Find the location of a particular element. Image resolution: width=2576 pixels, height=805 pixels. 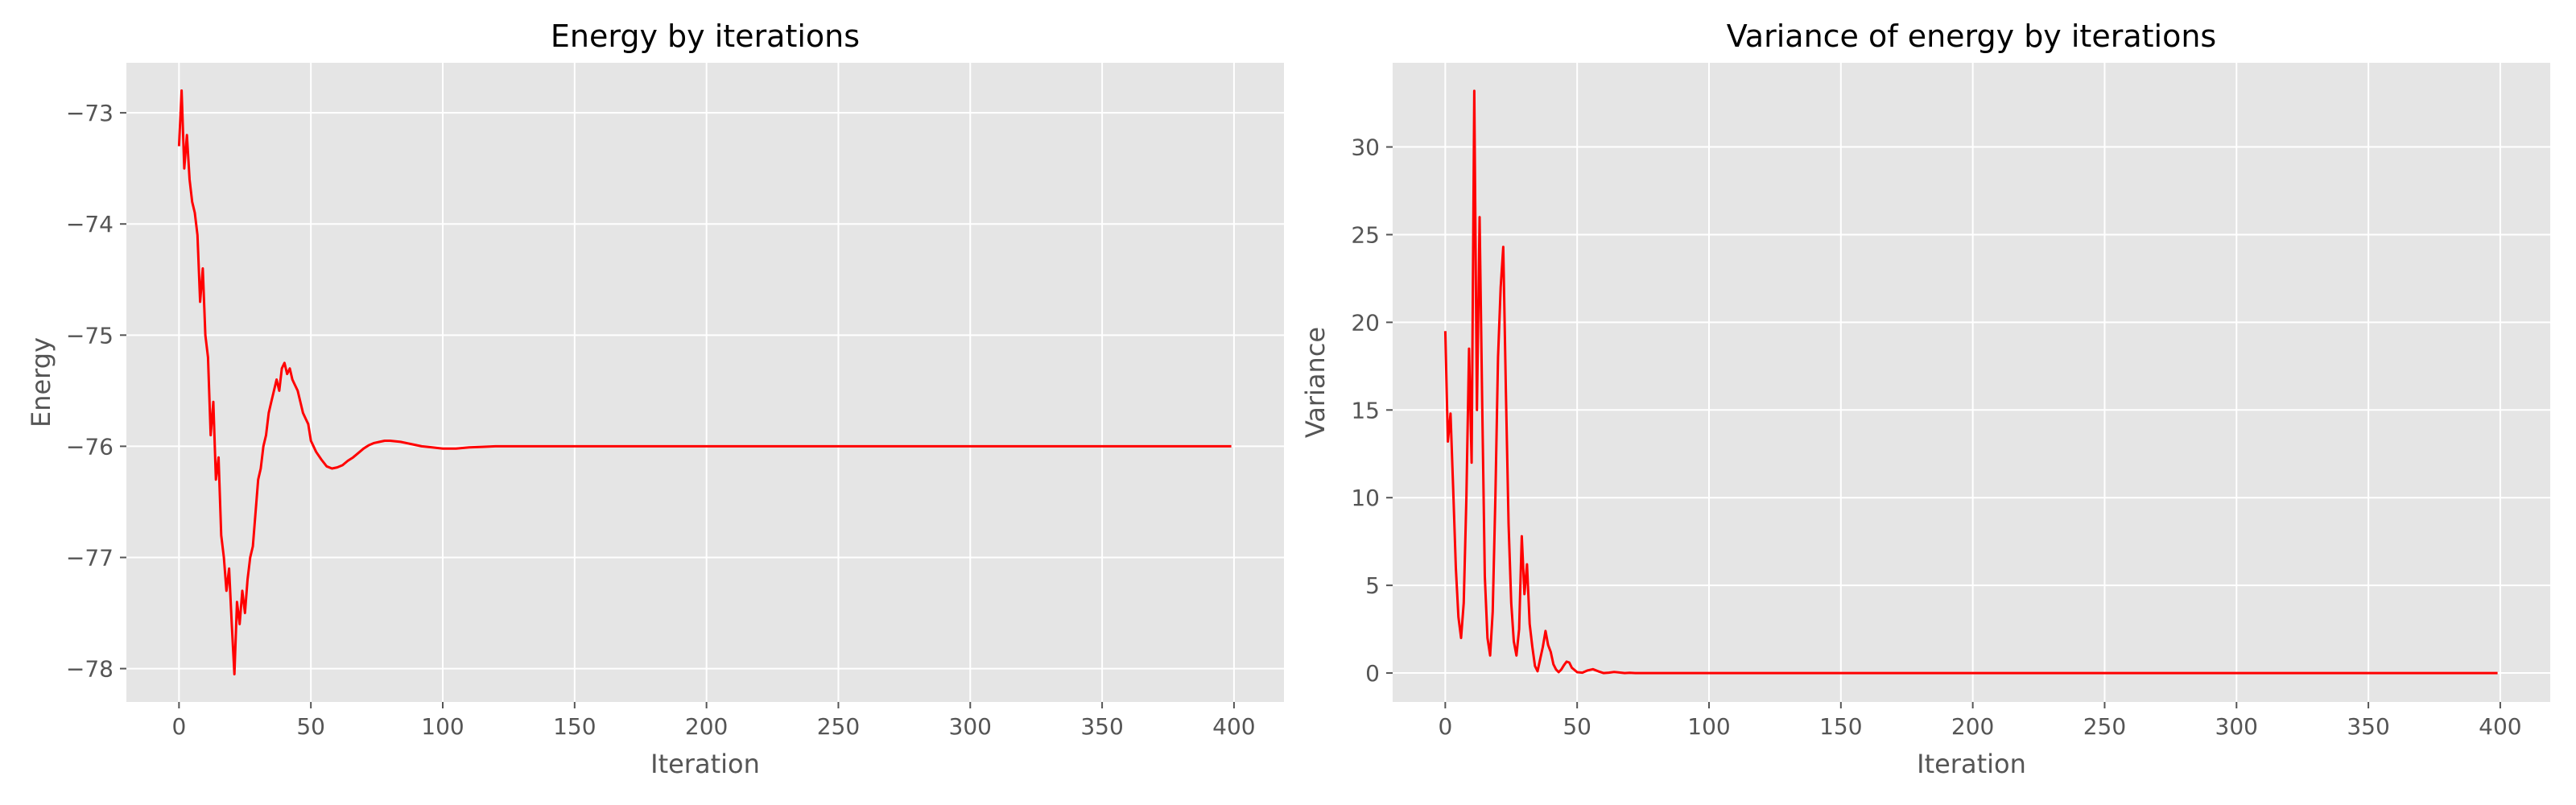

y-tick-label: 20 is located at coordinates (1365, 322).